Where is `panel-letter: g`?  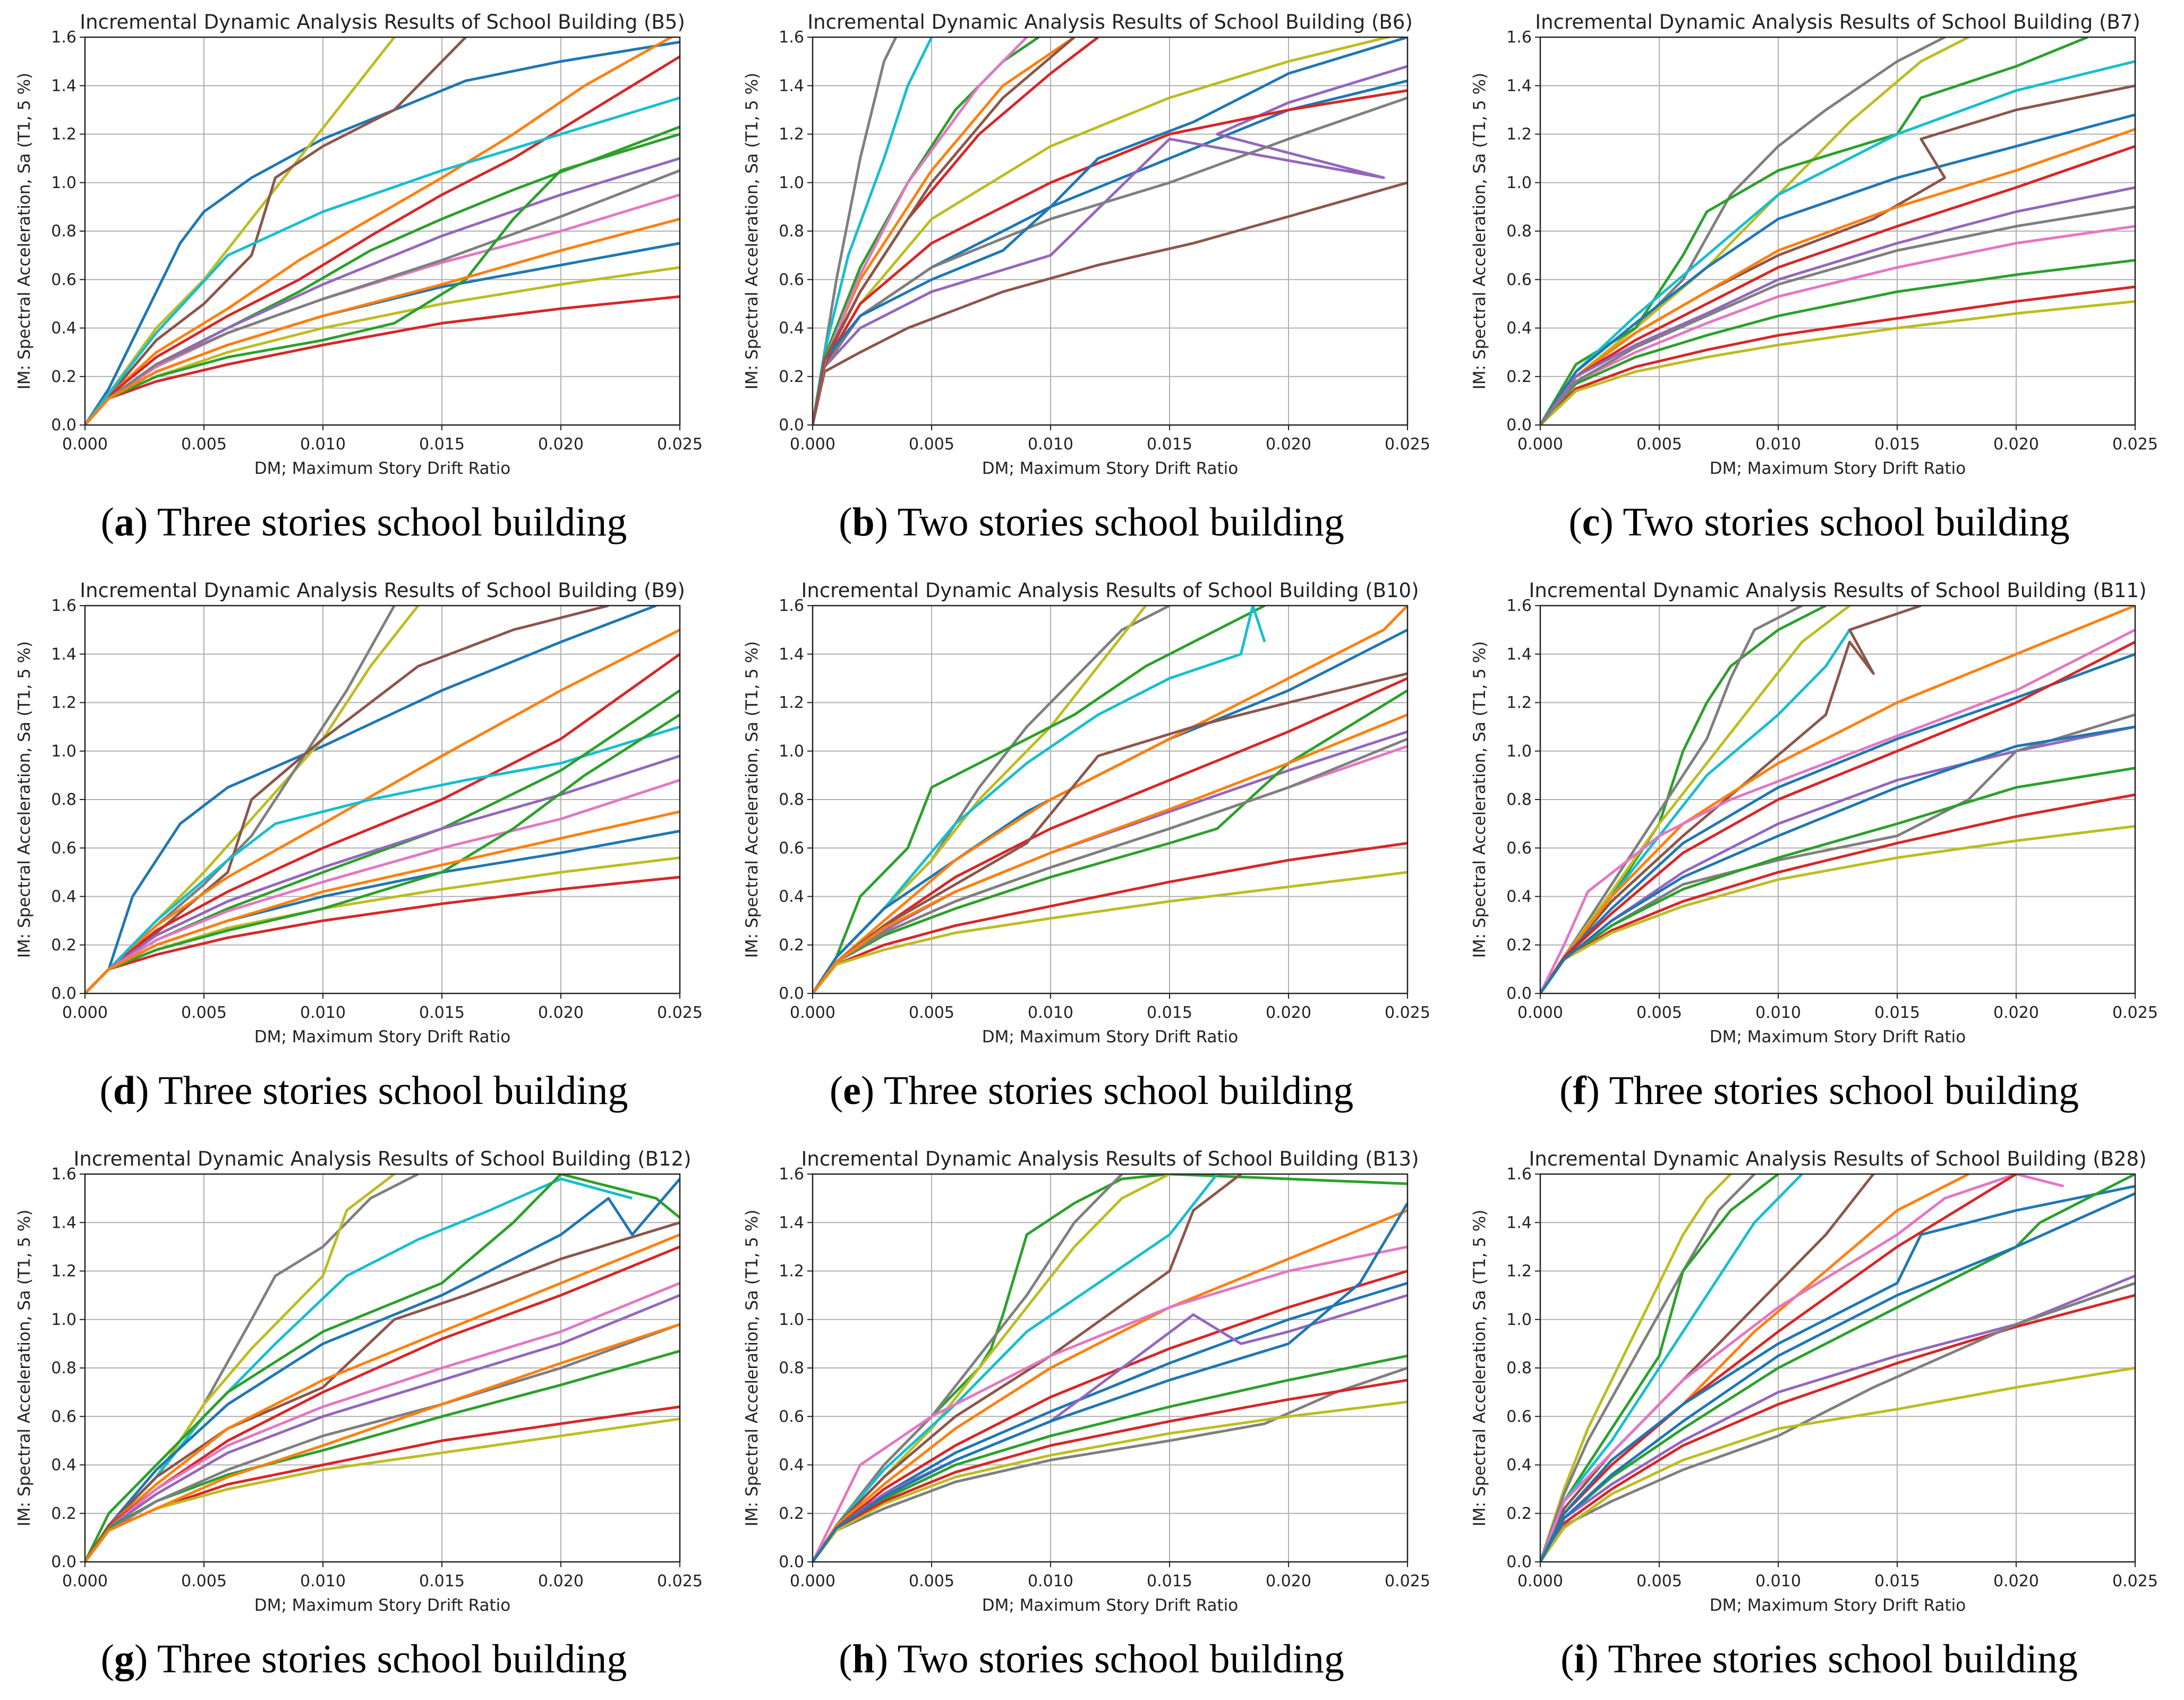
panel-letter: g is located at coordinates (124, 1659).